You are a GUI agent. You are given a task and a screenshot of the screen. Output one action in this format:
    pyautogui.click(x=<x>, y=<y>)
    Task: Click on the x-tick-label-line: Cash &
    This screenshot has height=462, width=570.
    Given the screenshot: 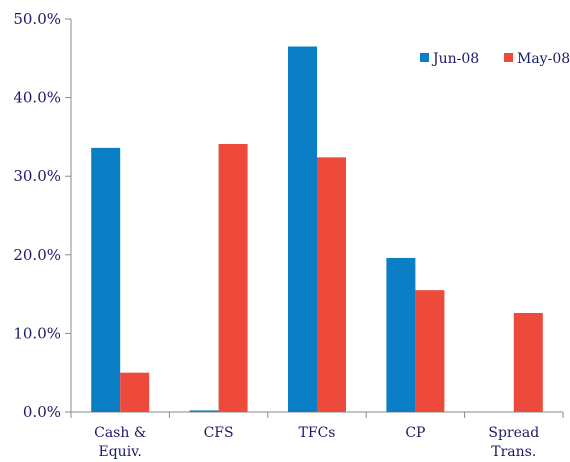 What is the action you would take?
    pyautogui.click(x=120, y=433)
    